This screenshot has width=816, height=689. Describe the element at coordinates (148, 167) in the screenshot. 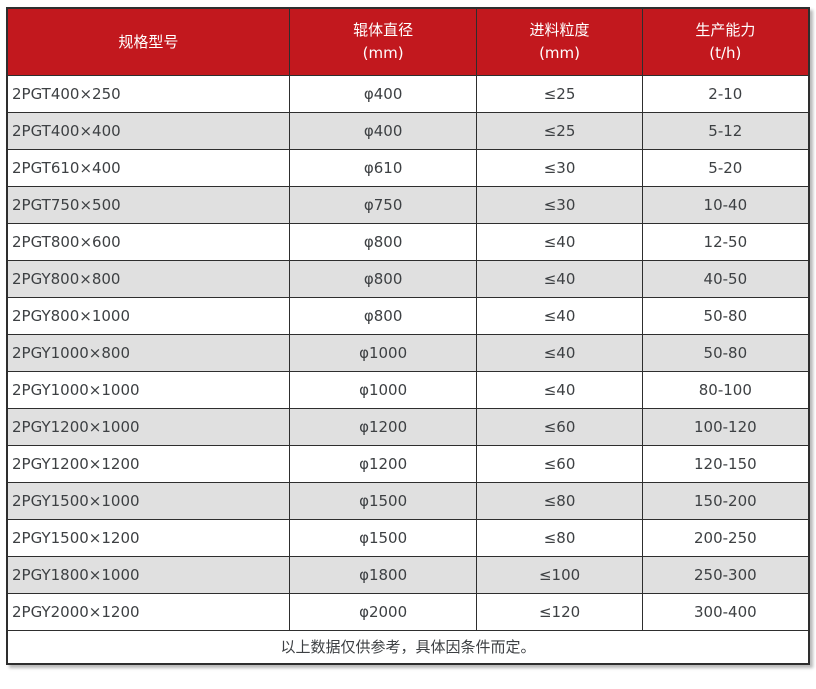

I see `table-cell: 2PGT610×400` at that location.